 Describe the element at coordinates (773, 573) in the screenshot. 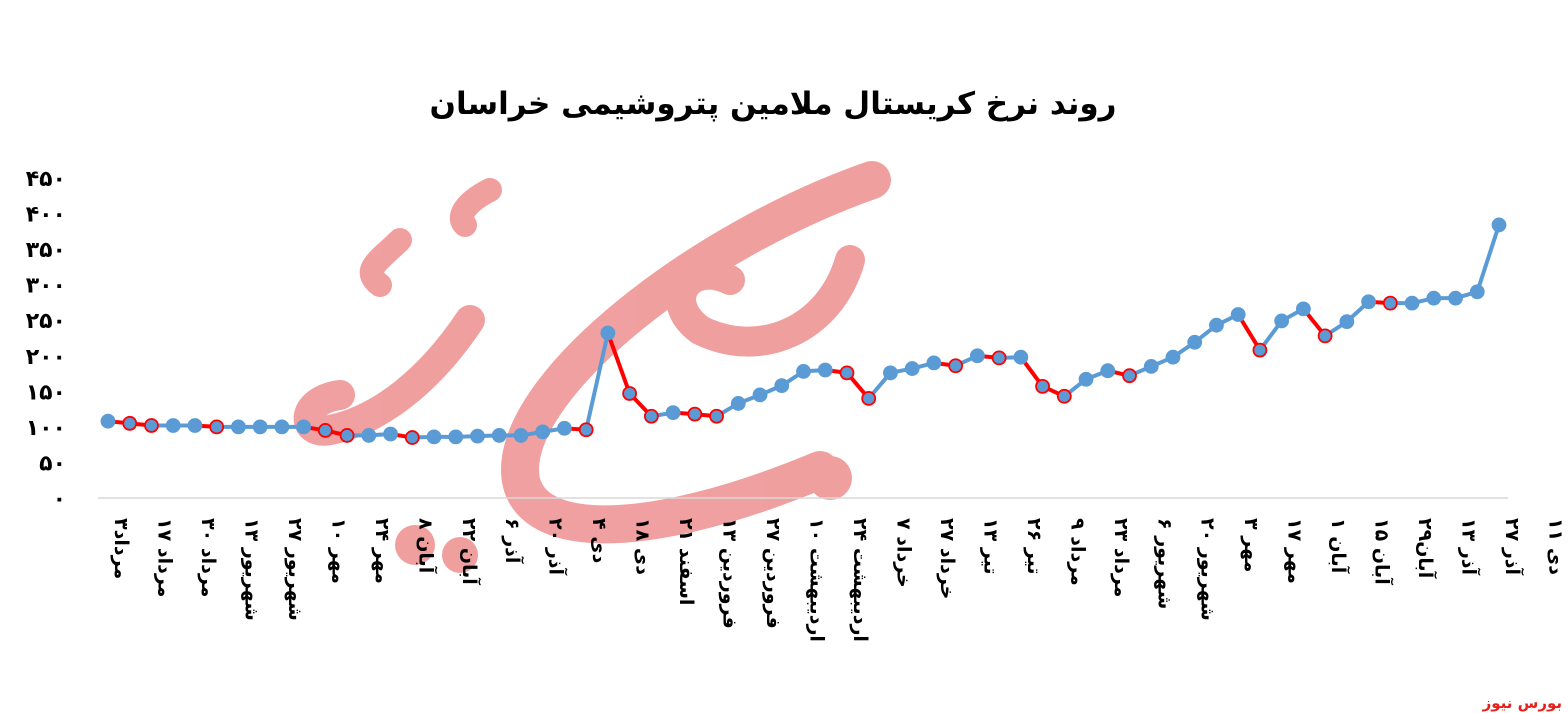

I see `x-tick-label: ۲۷ فروردین` at that location.